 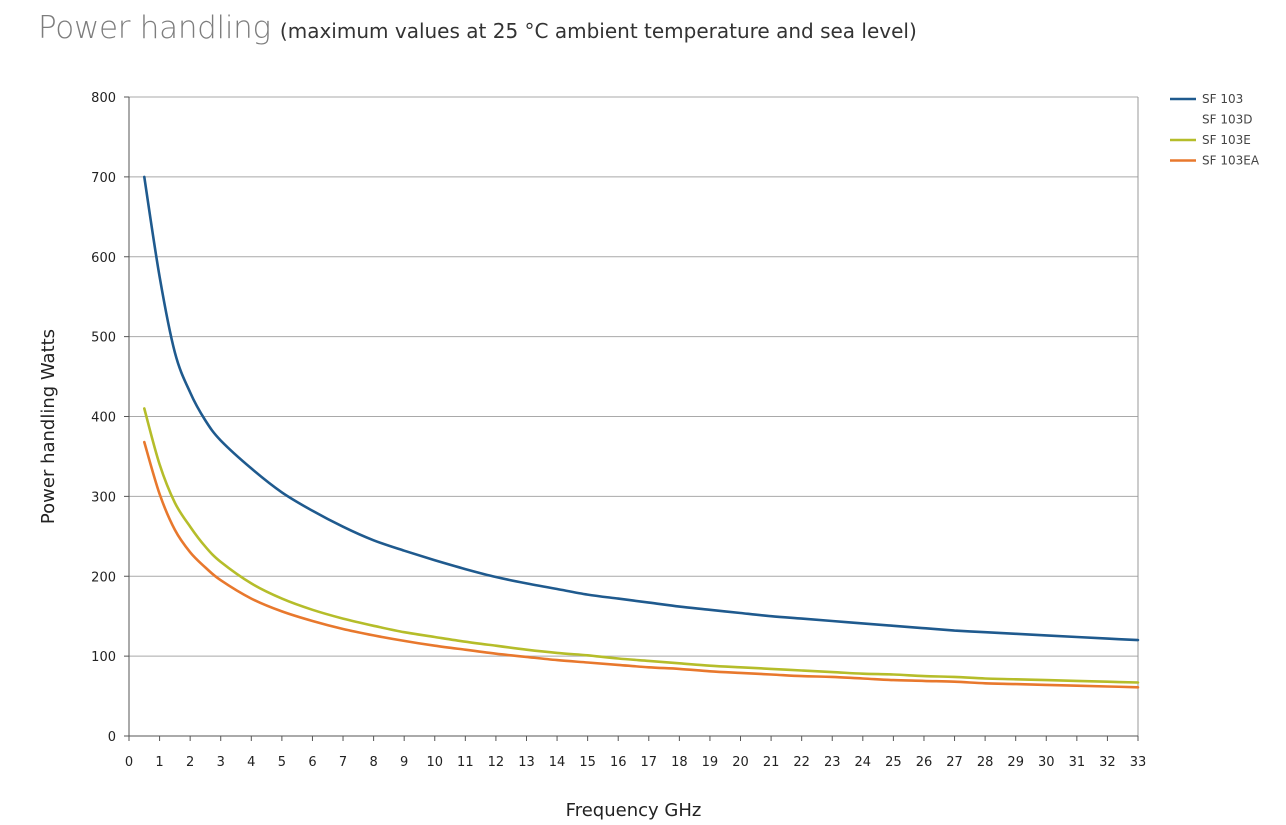 What do you see at coordinates (129, 762) in the screenshot?
I see `x-tick-label: 0` at bounding box center [129, 762].